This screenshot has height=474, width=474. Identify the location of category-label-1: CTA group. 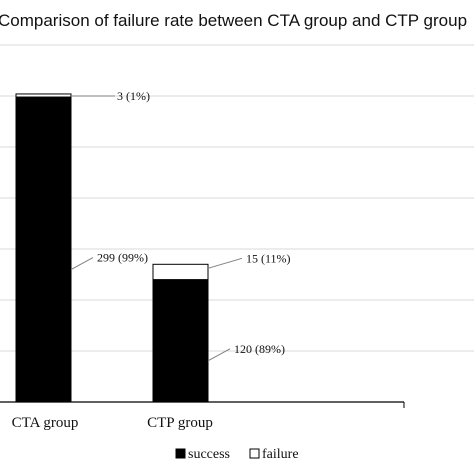
(45, 423).